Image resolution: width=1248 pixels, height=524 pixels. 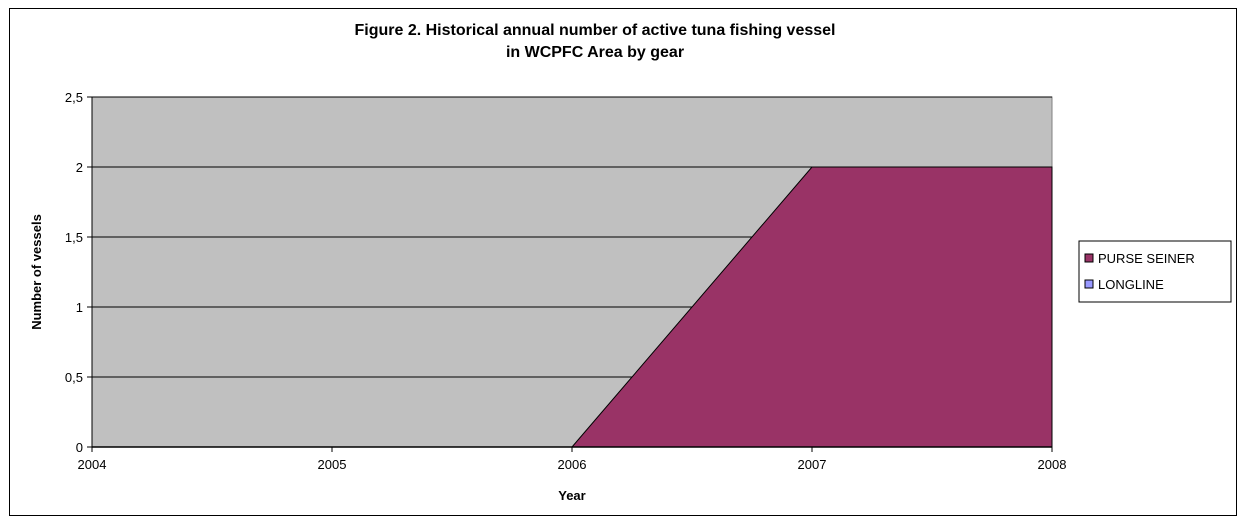 What do you see at coordinates (1052, 464) in the screenshot?
I see `x-tick-label: 2008` at bounding box center [1052, 464].